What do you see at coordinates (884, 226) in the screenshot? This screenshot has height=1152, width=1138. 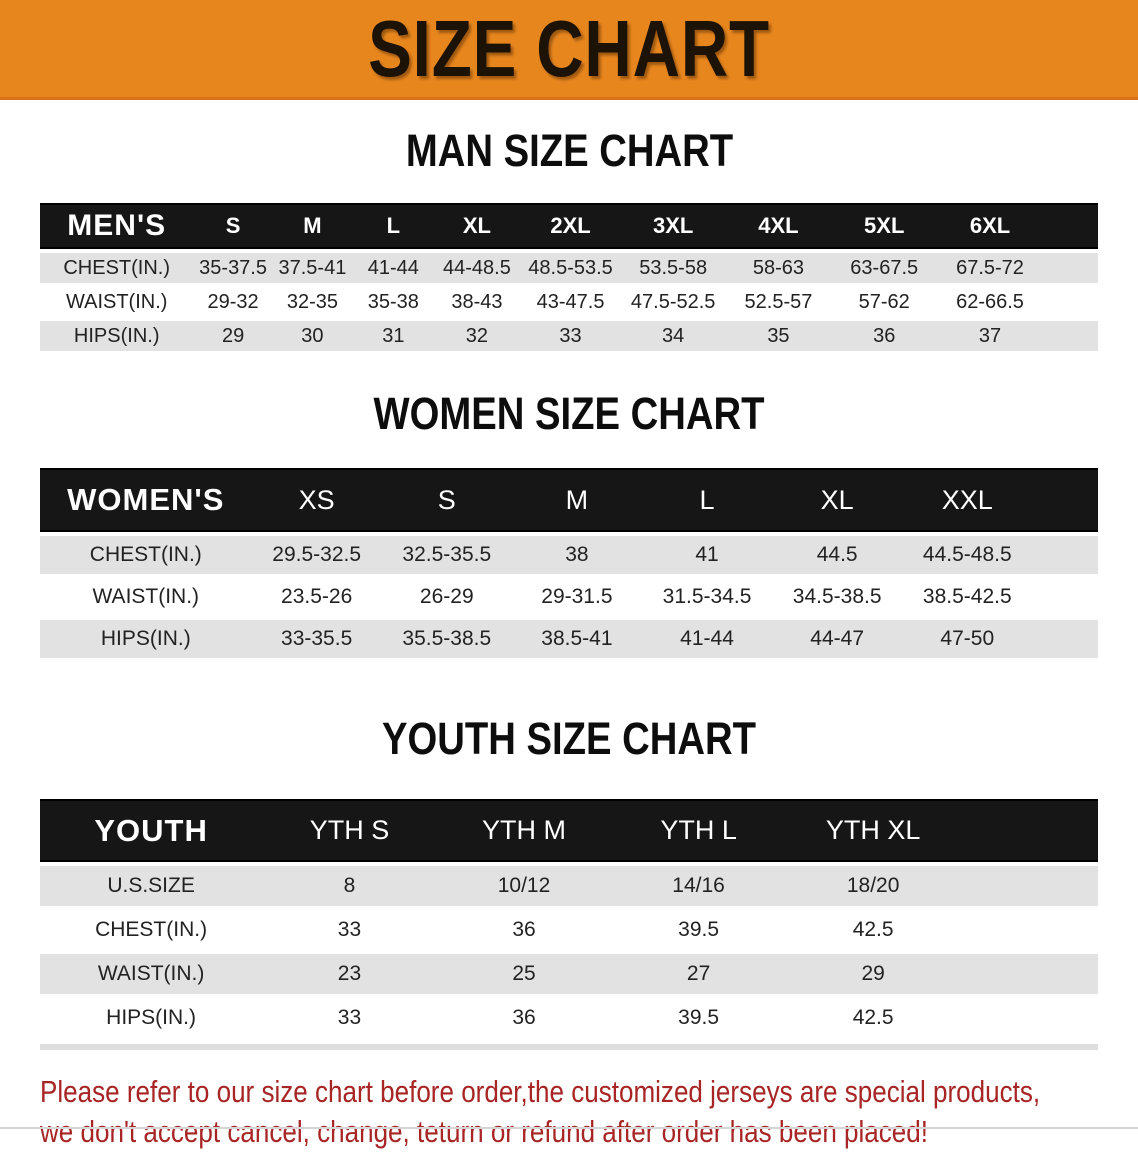 I see `size-column-header: 5XL` at bounding box center [884, 226].